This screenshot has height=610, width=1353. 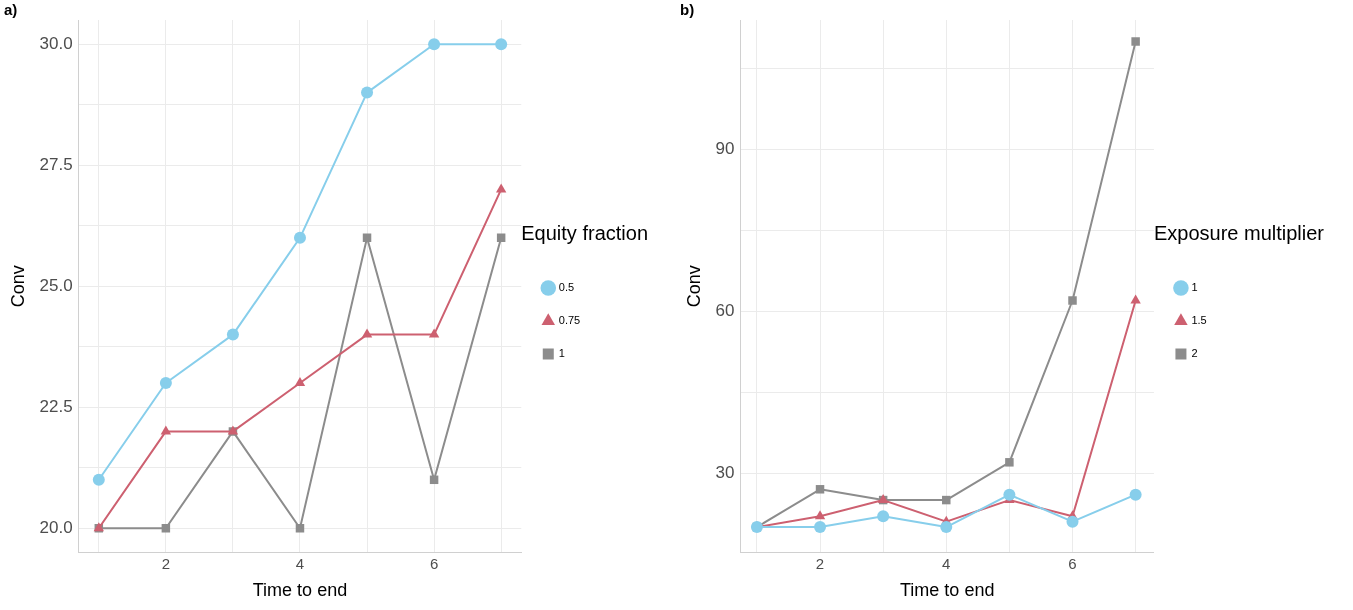 I want to click on legend-label: 0.75, so click(x=569, y=320).